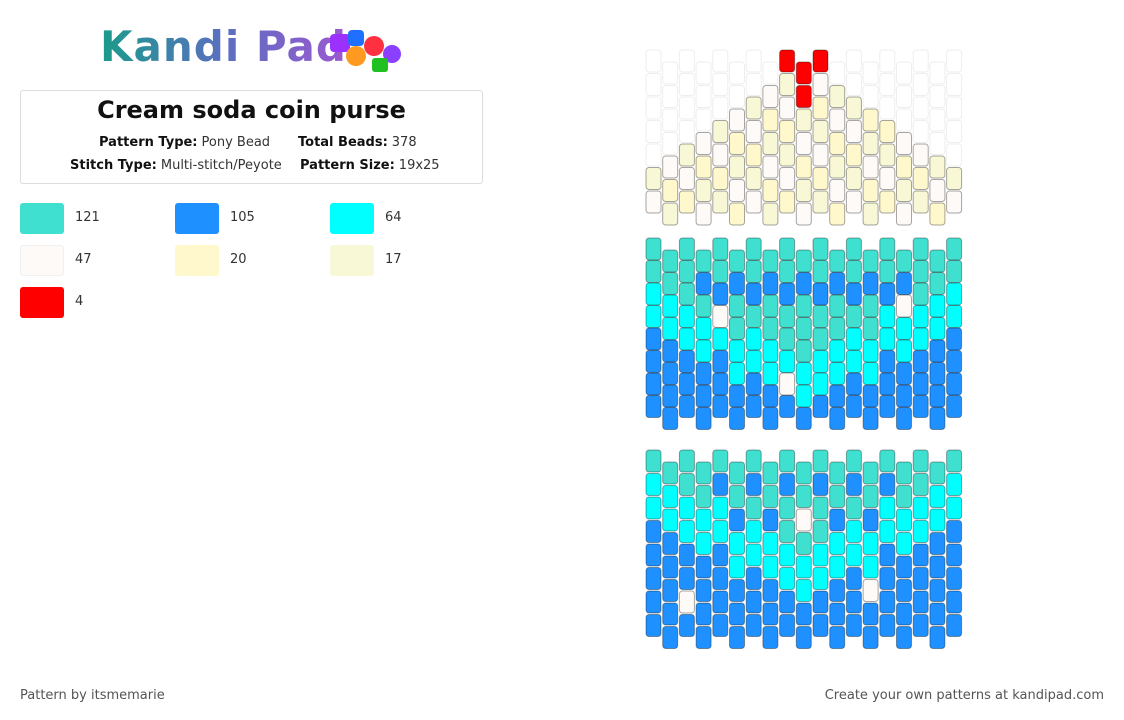 The height and width of the screenshot is (720, 1124). Describe the element at coordinates (365, 51) in the screenshot. I see `logo-beads` at that location.